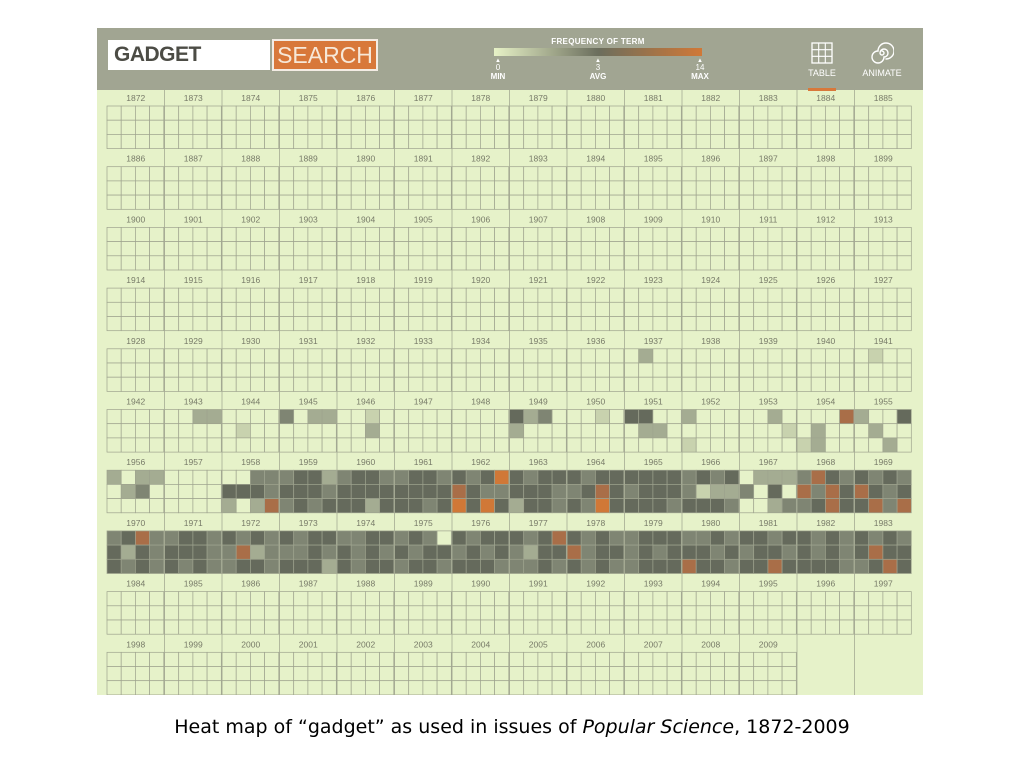 The image size is (1024, 768). Describe the element at coordinates (480, 607) in the screenshot. I see `year-block: 1990` at that location.